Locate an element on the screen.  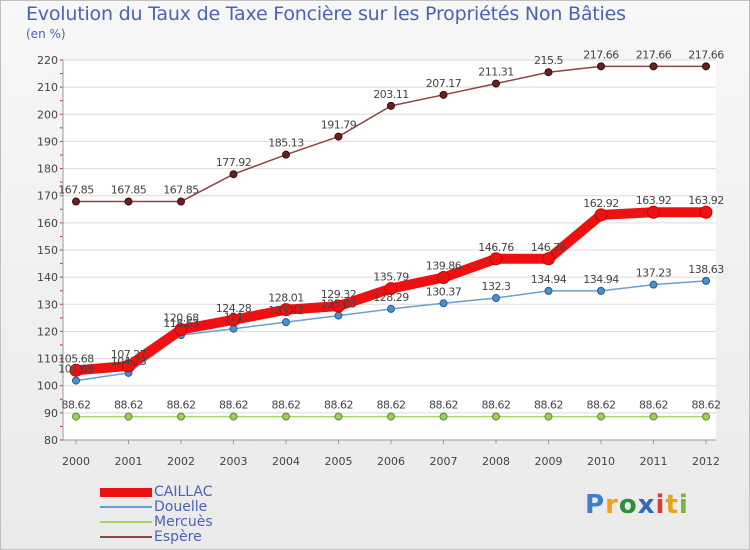
x-tick-label: 2001 is located at coordinates (129, 461).